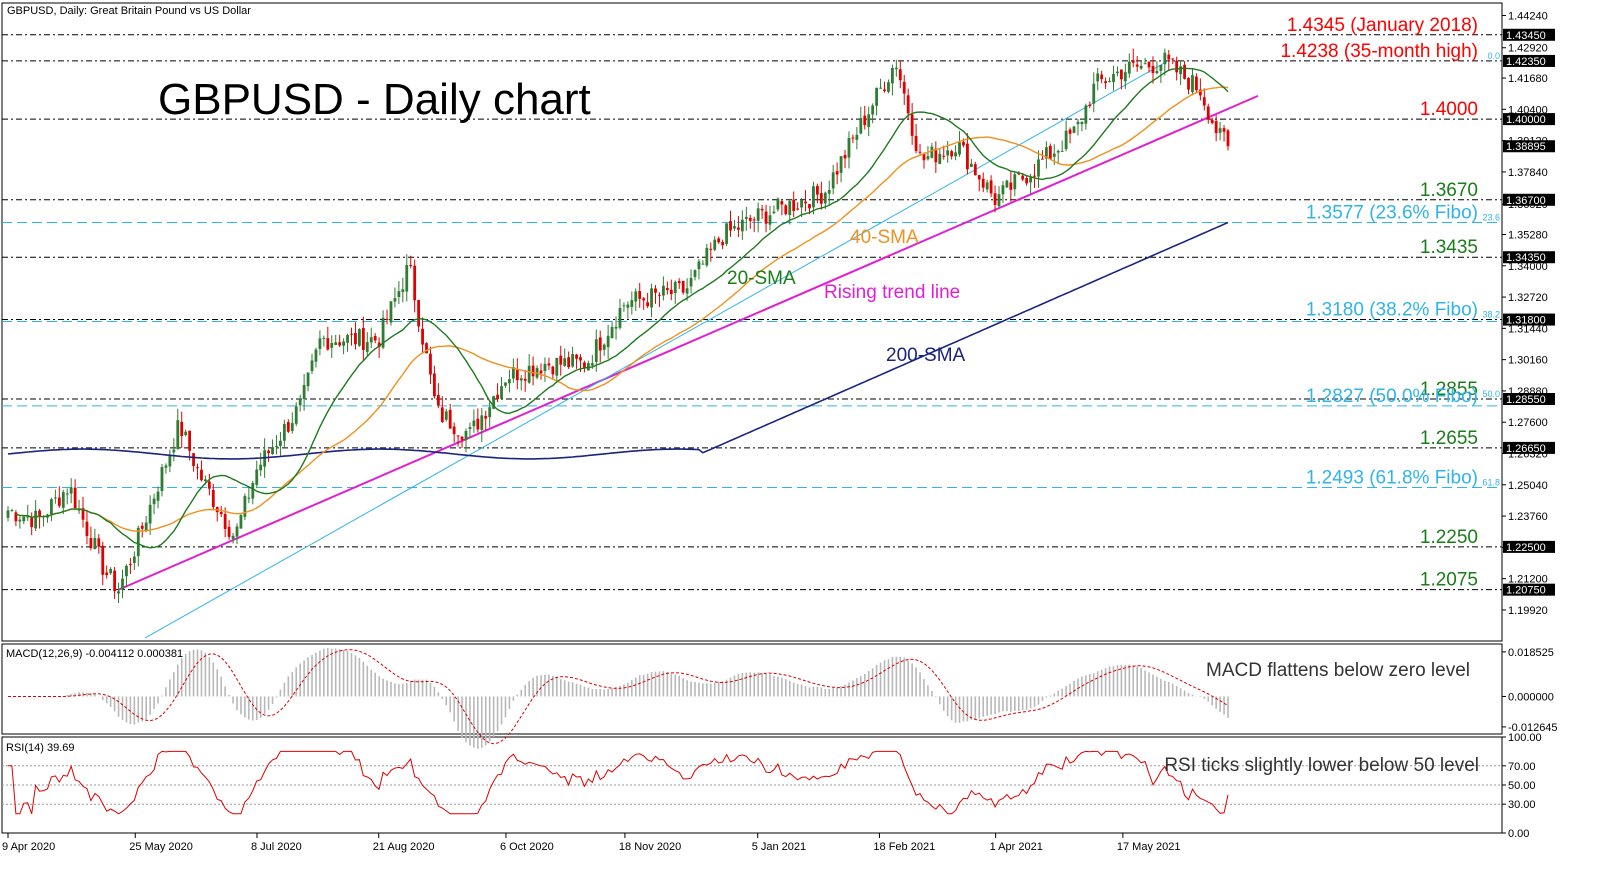 The height and width of the screenshot is (877, 1607). Describe the element at coordinates (904, 847) in the screenshot. I see `x-tick-label: 18 Feb 2021` at that location.